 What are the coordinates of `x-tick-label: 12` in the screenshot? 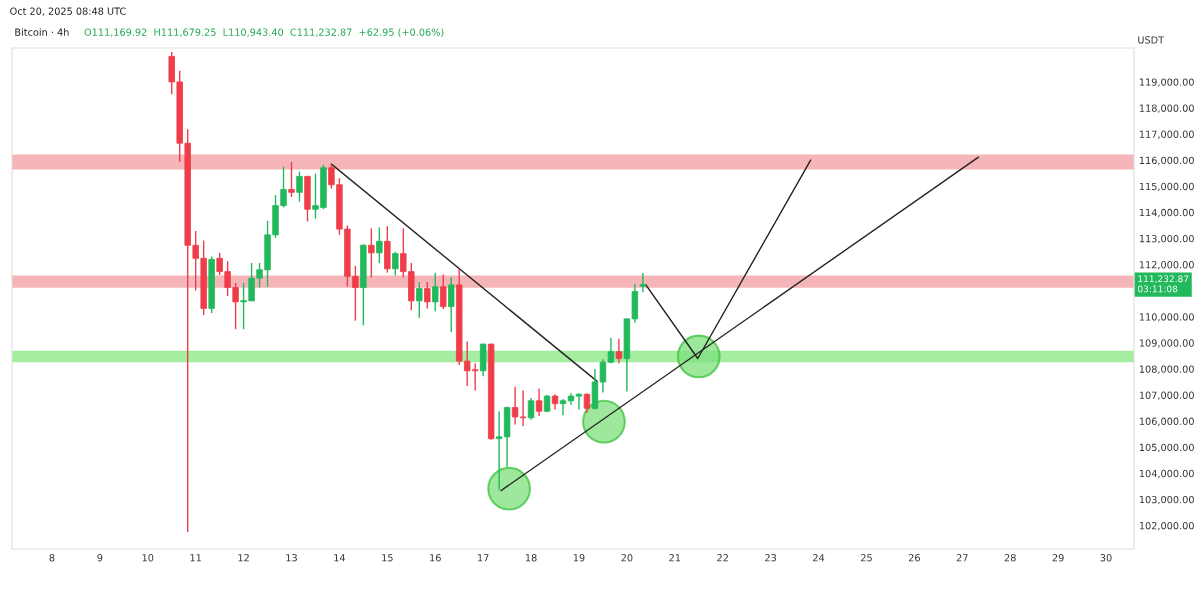 It's located at (243, 558).